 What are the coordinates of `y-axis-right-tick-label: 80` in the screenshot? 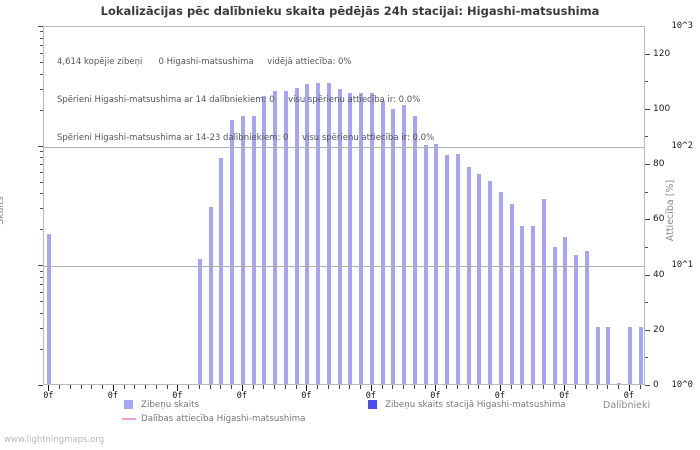 It's located at (659, 164).